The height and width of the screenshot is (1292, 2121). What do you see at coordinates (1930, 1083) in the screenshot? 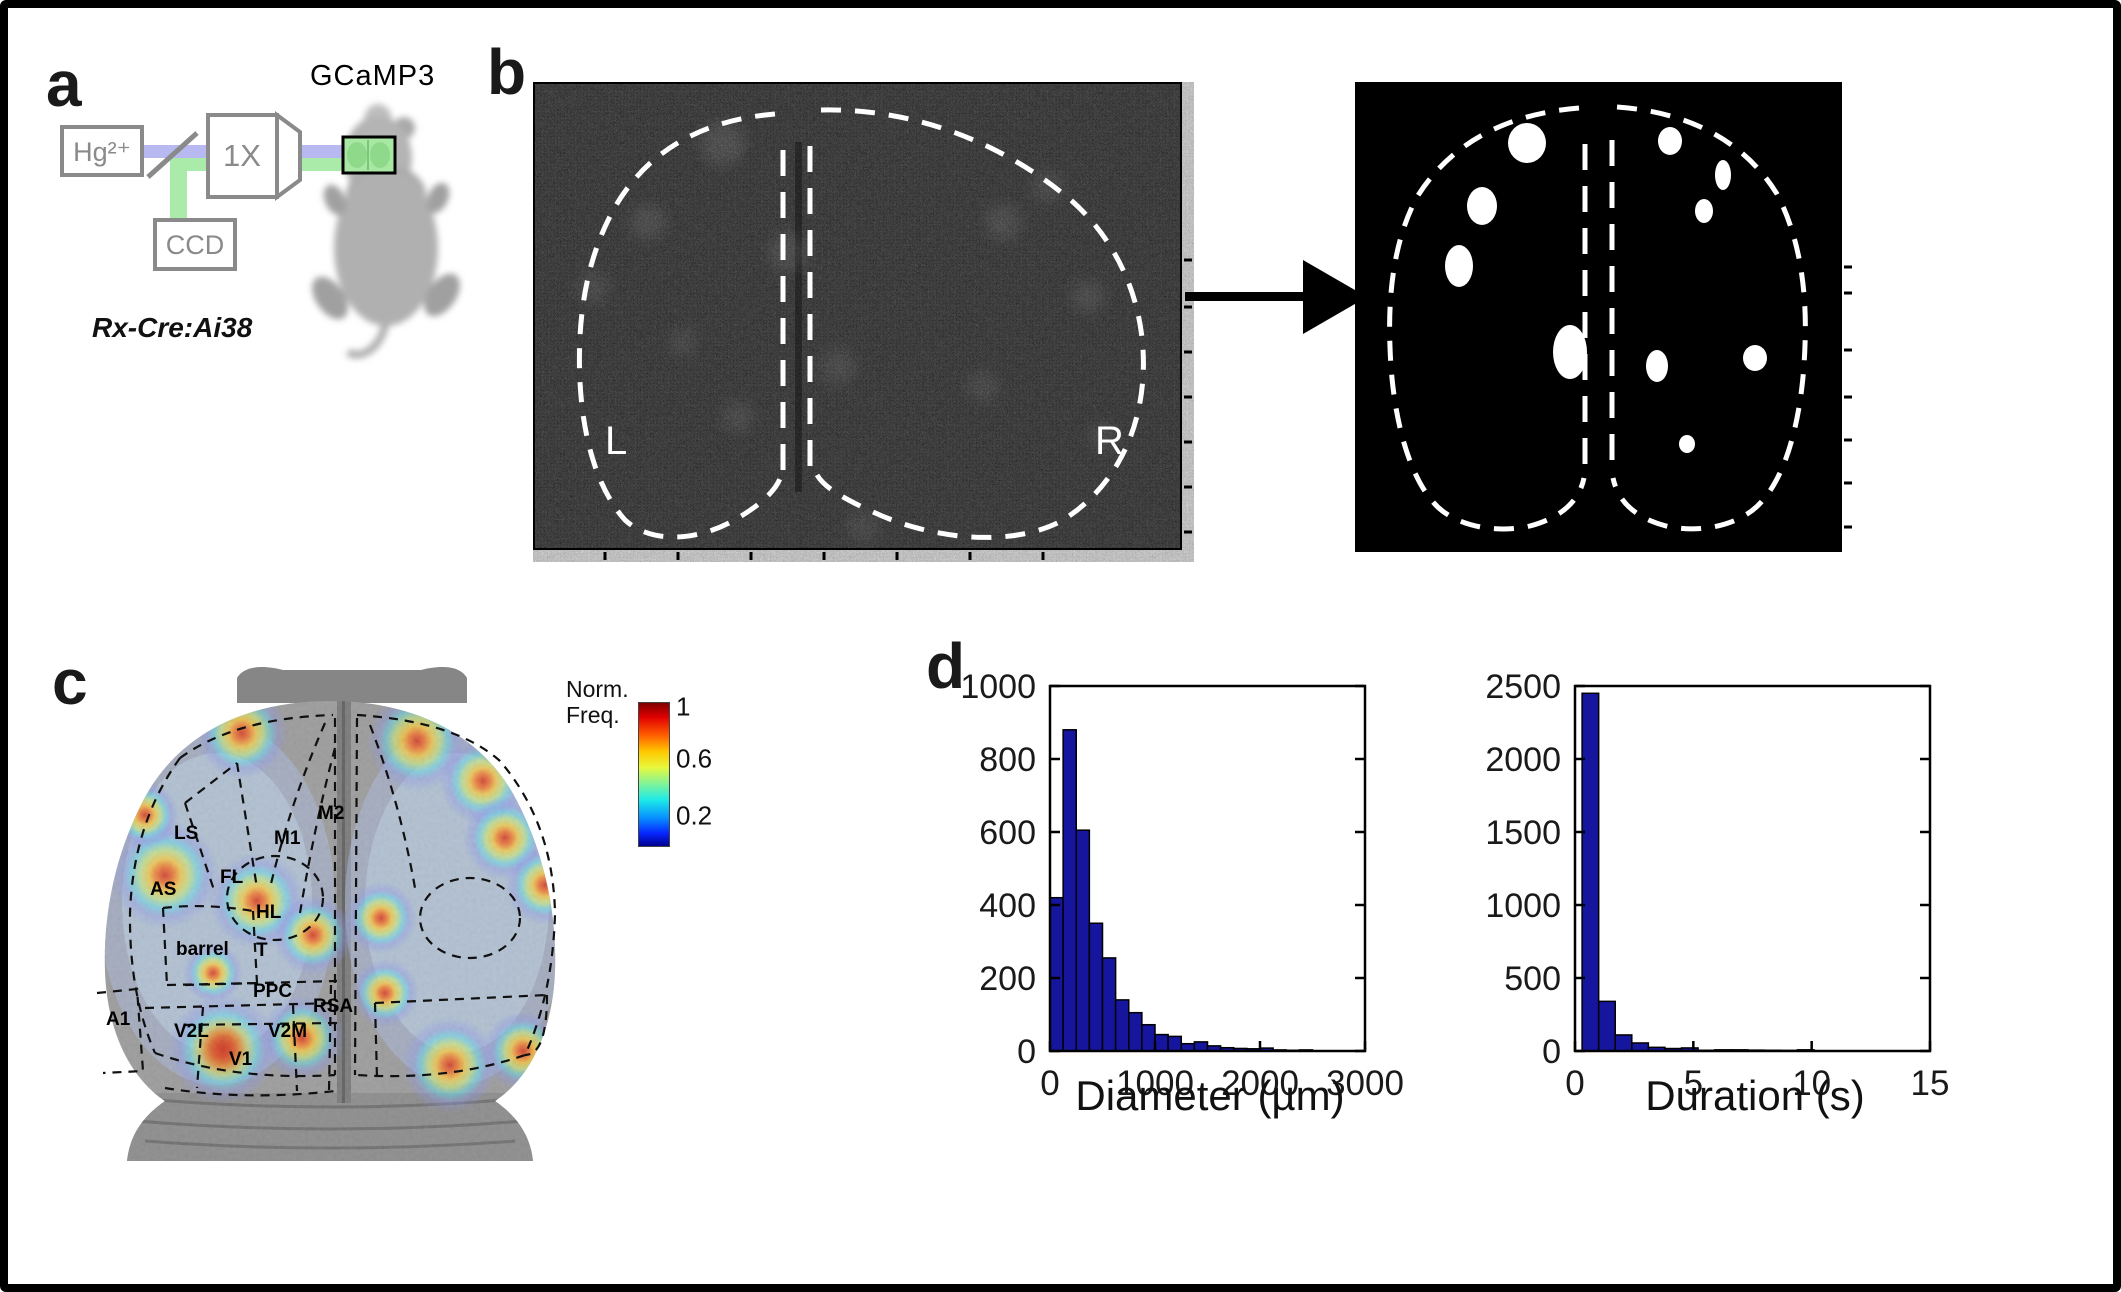
I see `x-axis-tick-label: 15` at bounding box center [1930, 1083].